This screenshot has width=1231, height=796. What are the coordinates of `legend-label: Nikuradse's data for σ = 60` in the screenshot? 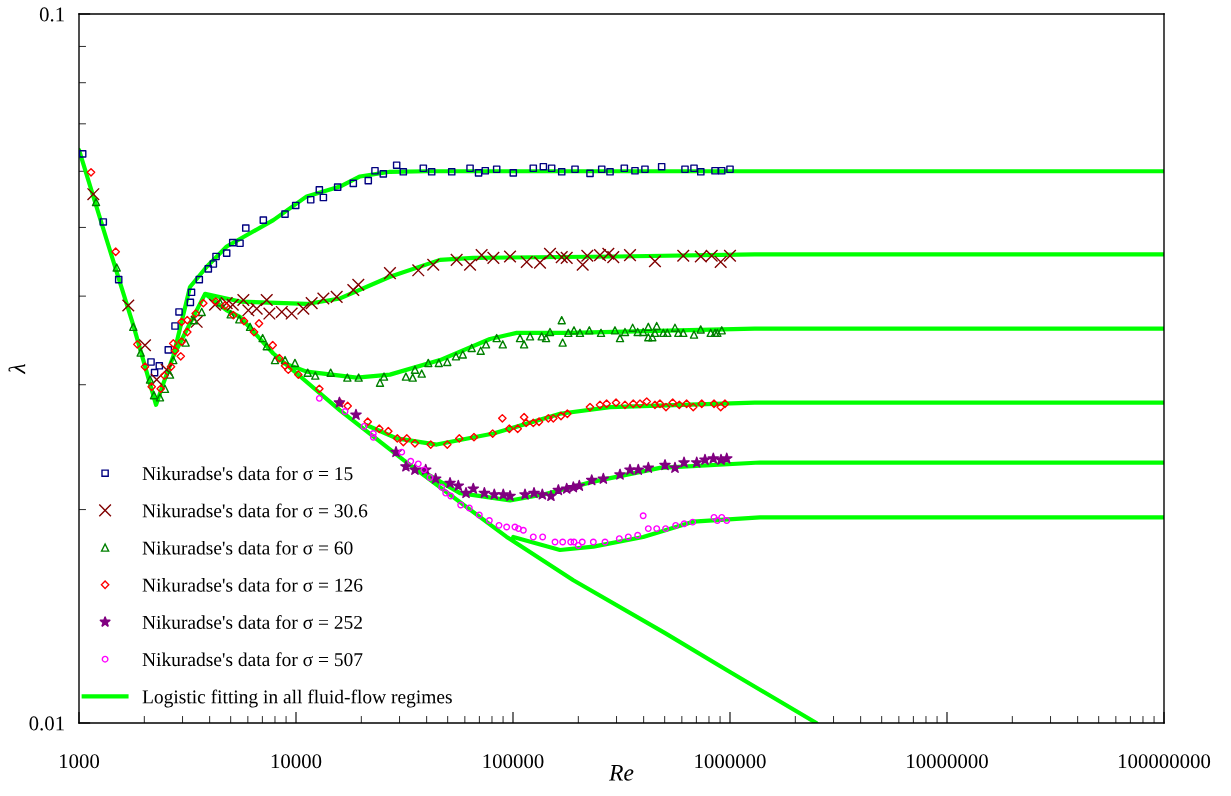 It's located at (247, 547).